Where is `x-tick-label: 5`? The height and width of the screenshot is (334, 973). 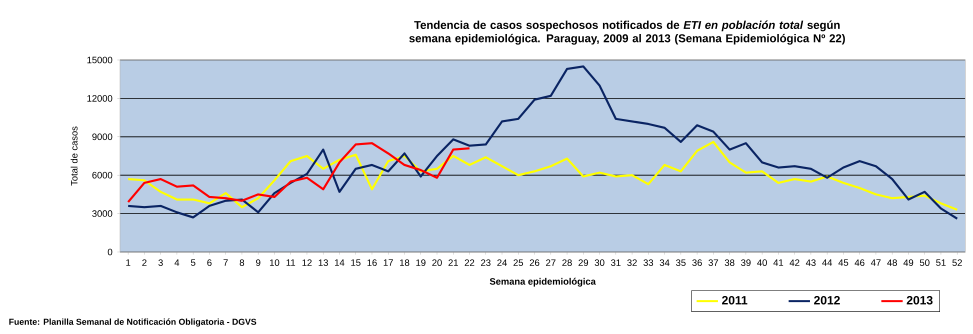 x-tick-label: 5 is located at coordinates (193, 262).